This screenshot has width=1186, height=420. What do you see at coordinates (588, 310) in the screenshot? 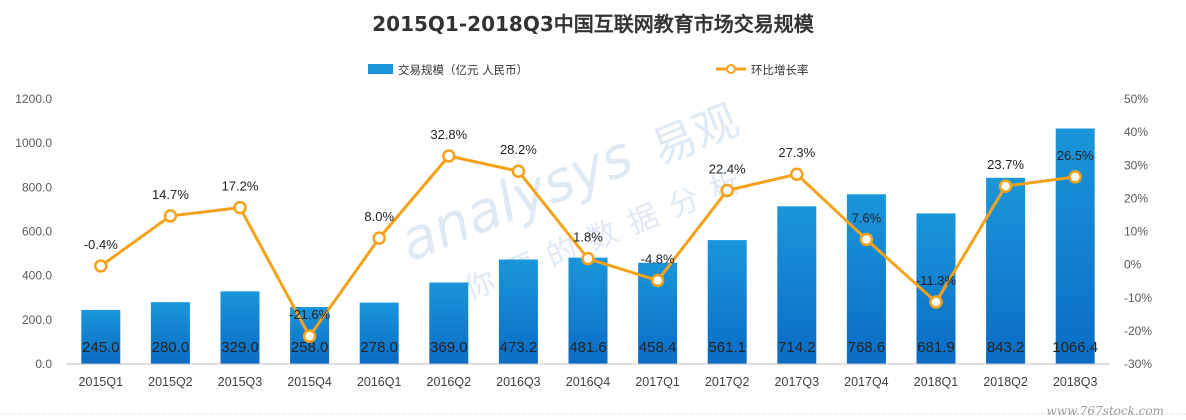
I see `bar-2016Q4` at bounding box center [588, 310].